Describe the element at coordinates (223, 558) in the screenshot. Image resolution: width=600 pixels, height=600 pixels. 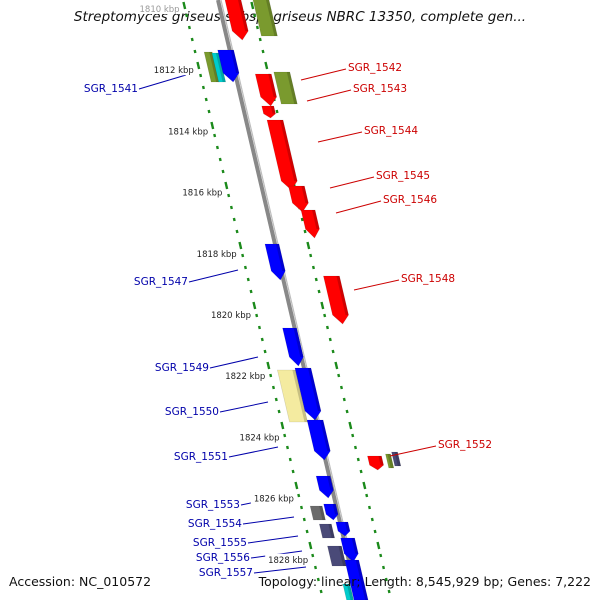
I see `gene-label-left: SGR_1556` at that location.